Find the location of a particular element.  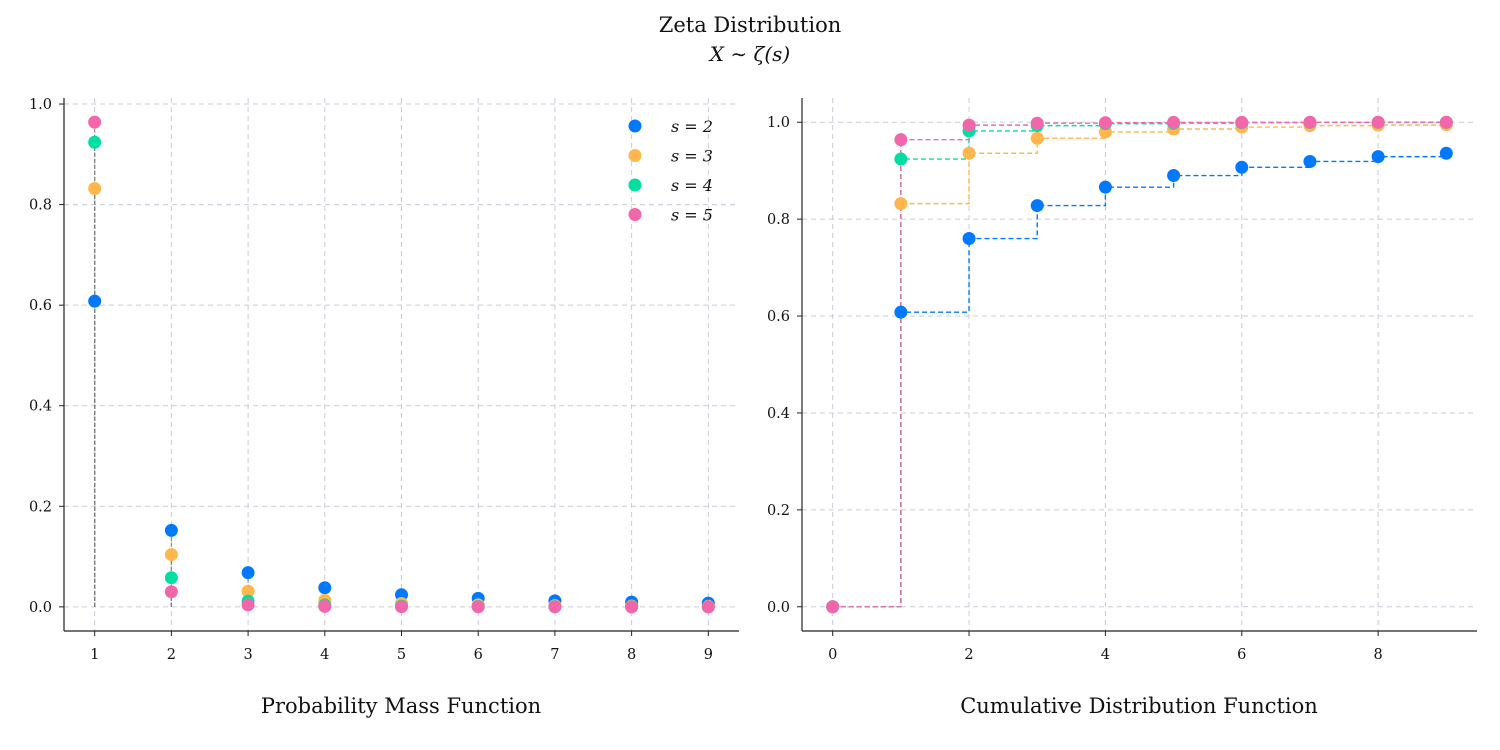

legend-label: s = 3 is located at coordinates (692, 156).